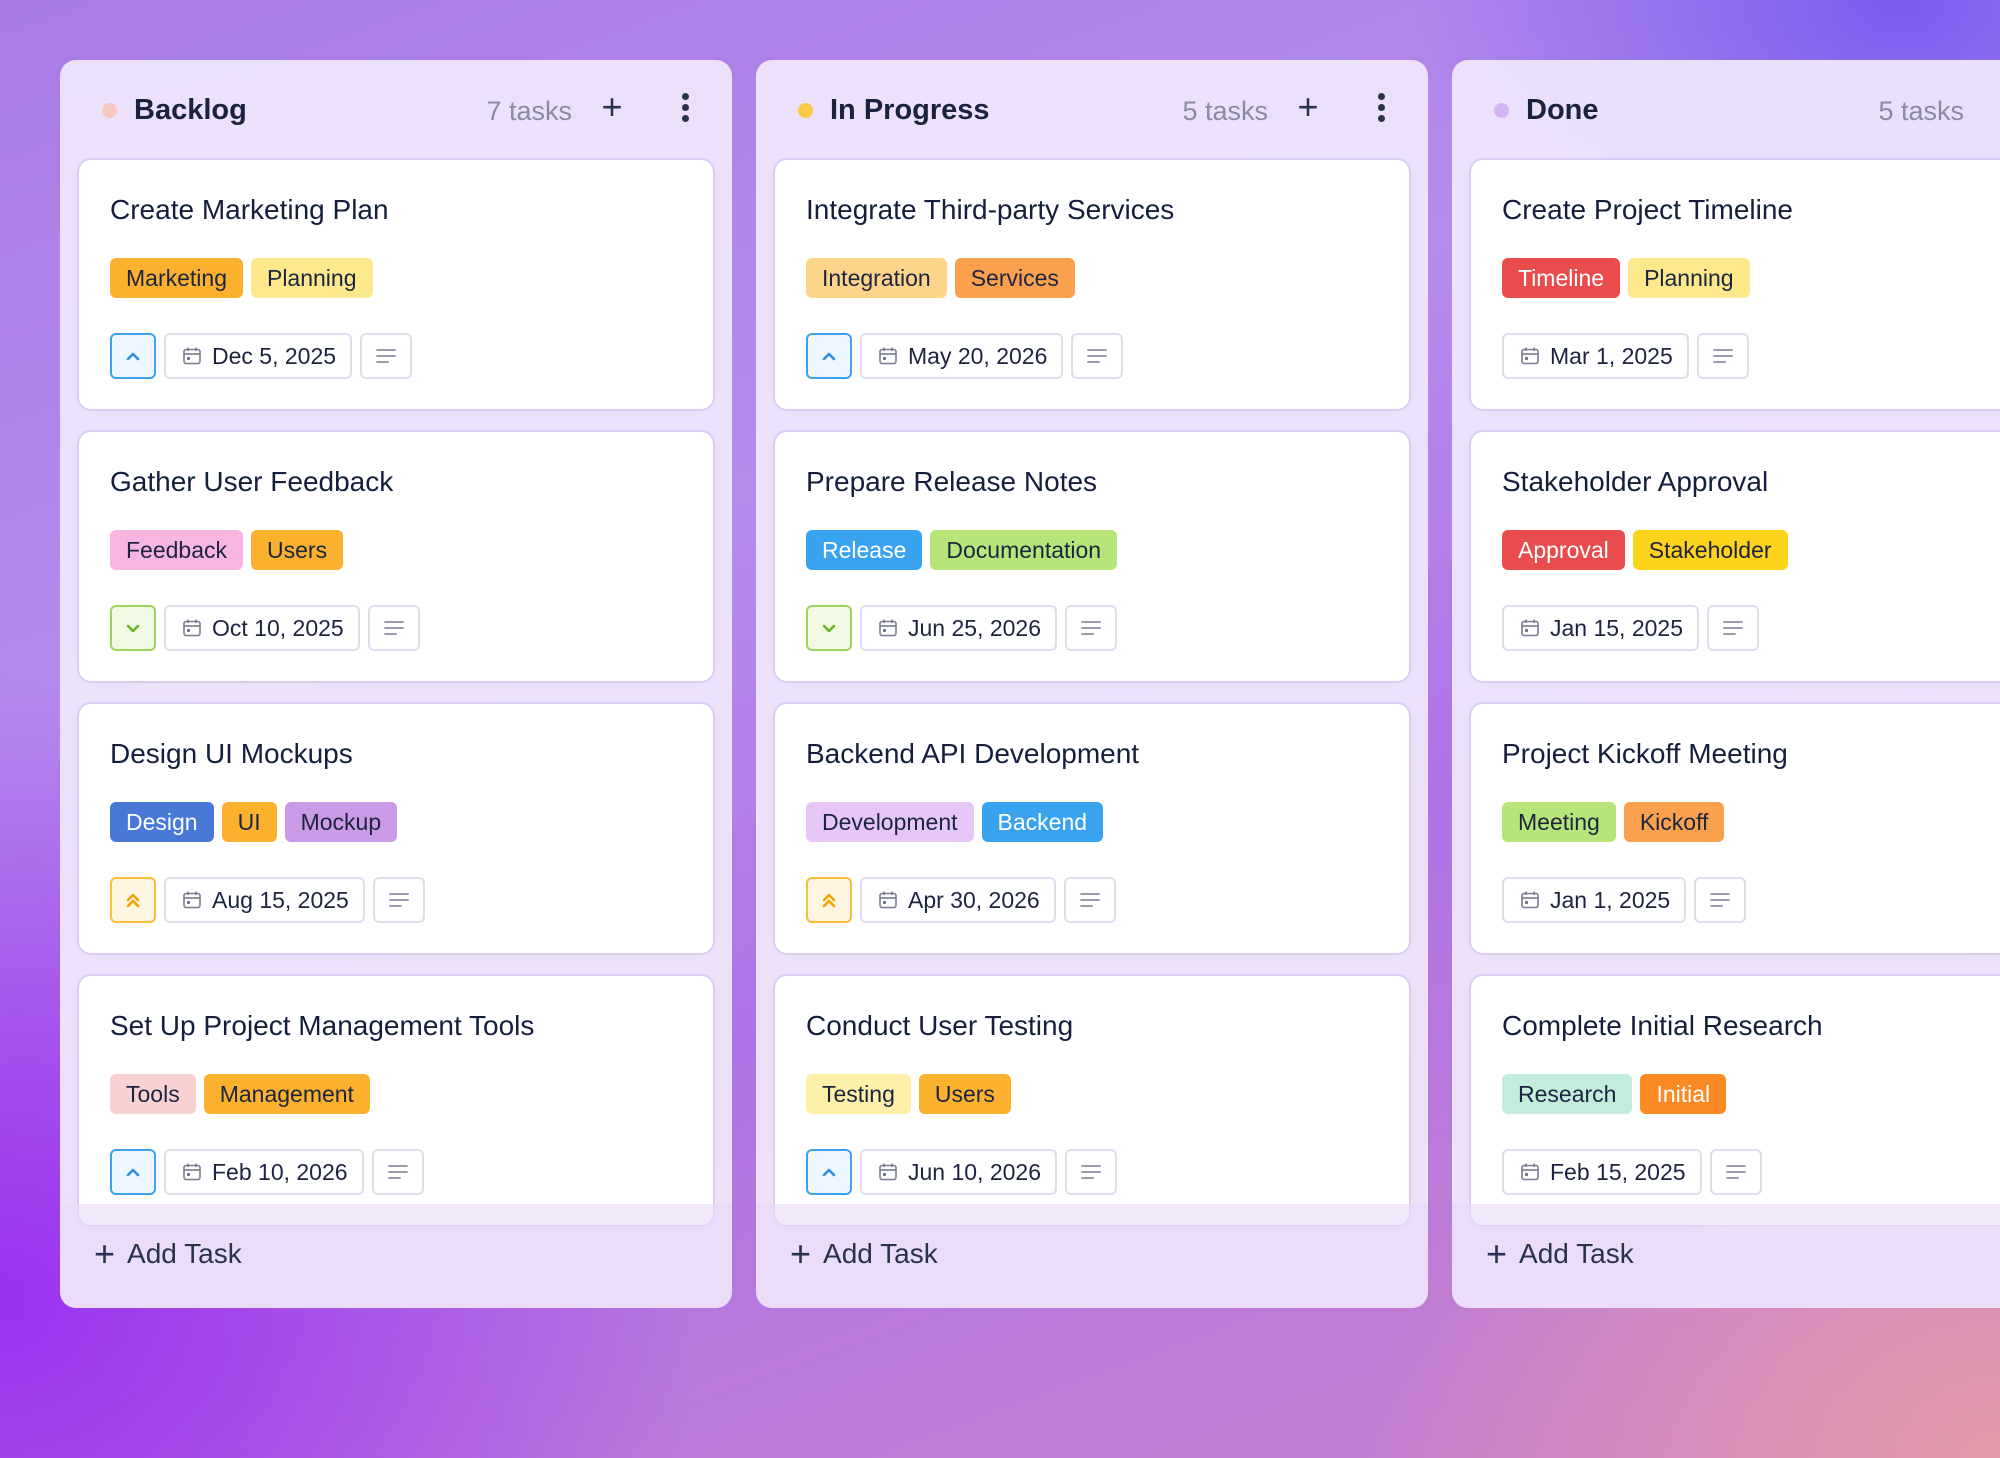 This screenshot has height=1458, width=2000. What do you see at coordinates (258, 356) in the screenshot?
I see `due-date-button: Dec 5, 2025` at bounding box center [258, 356].